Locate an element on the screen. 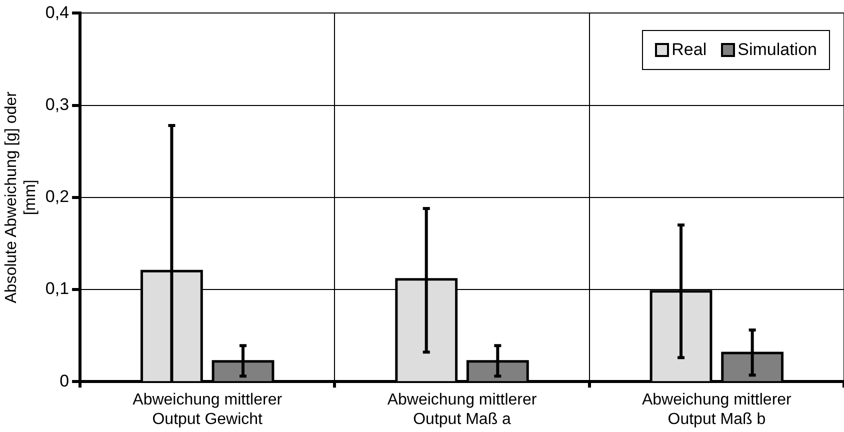 The height and width of the screenshot is (432, 844). y-tick-label: 0,4 is located at coordinates (57, 12).